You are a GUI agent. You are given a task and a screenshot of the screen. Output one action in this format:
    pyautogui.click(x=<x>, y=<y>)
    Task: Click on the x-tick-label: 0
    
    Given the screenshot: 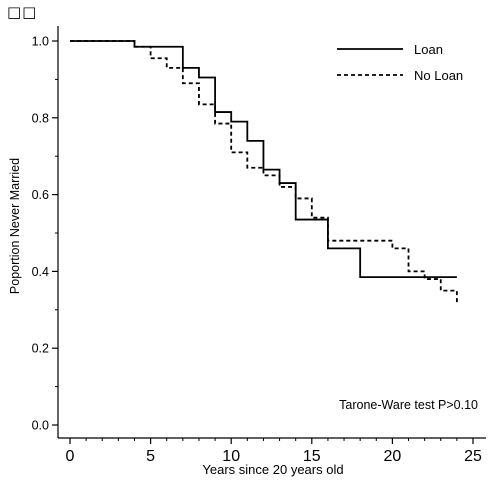 What is the action you would take?
    pyautogui.click(x=70, y=456)
    